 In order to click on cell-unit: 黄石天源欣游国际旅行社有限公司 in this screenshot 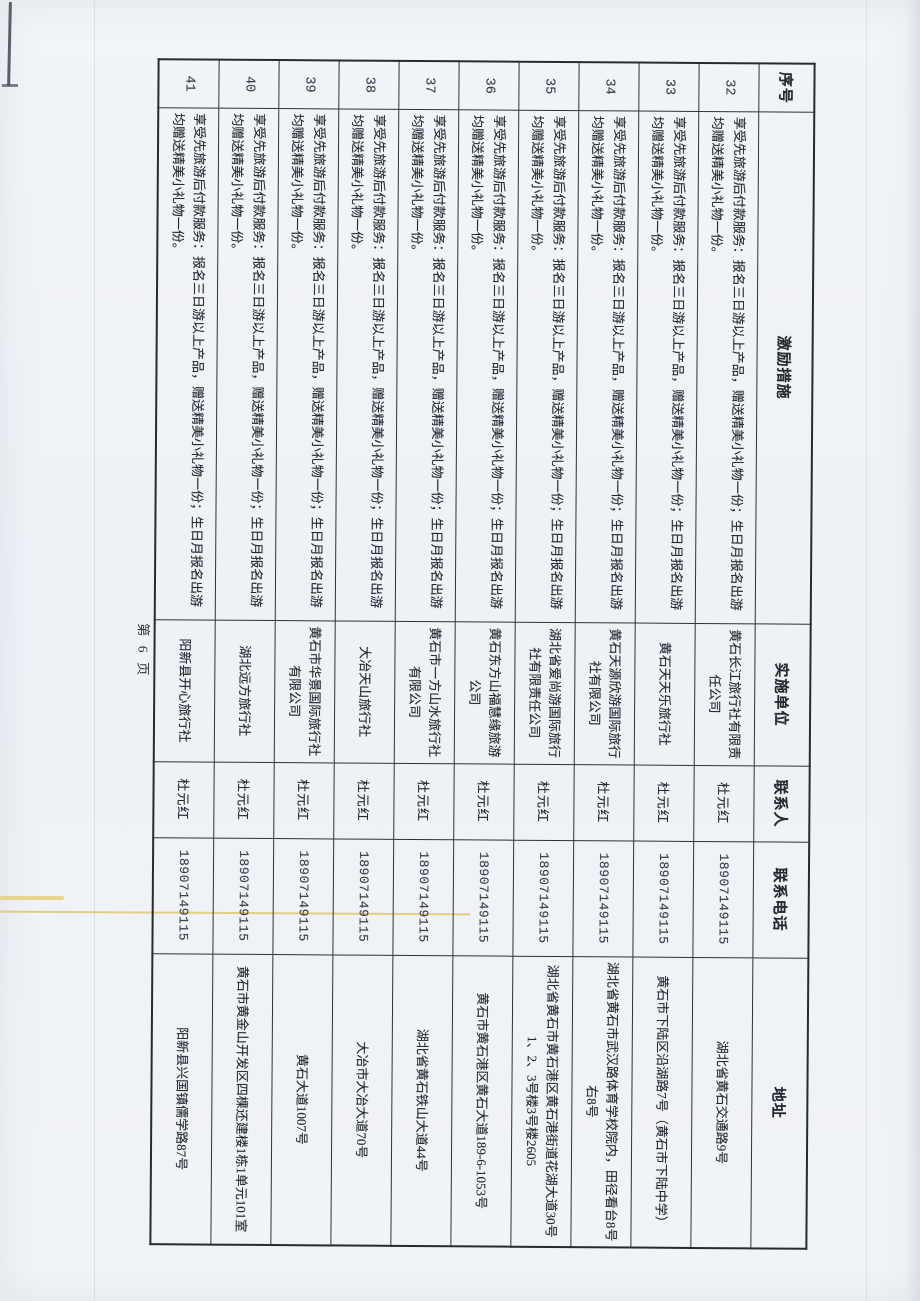, I will do `click(605, 693)`.